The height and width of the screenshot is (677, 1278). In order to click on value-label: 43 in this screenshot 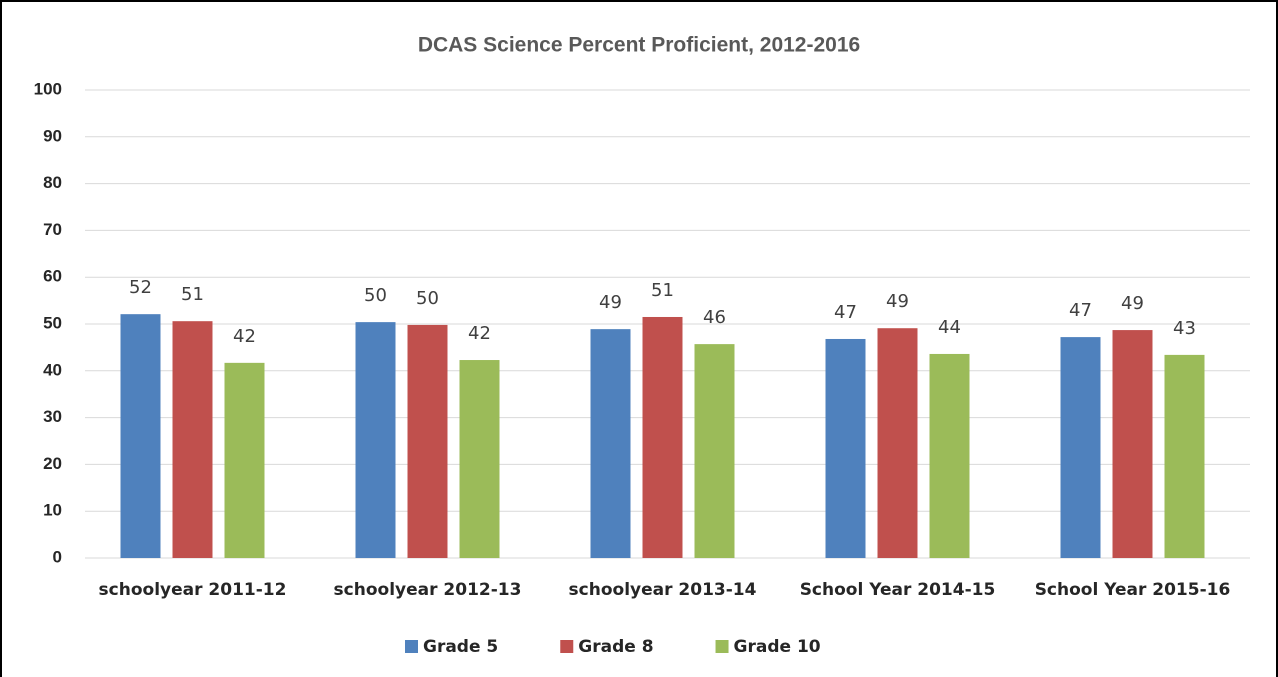, I will do `click(1184, 328)`.